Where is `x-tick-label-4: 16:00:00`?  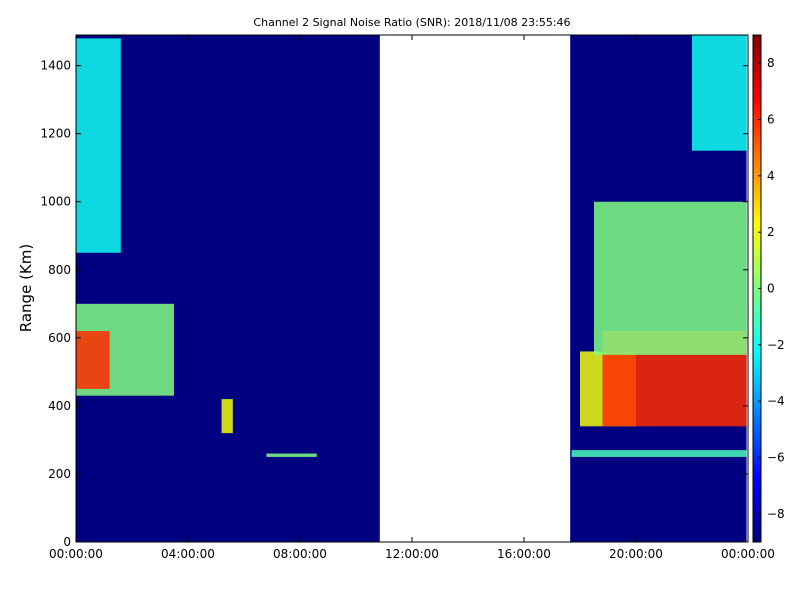 x-tick-label-4: 16:00:00 is located at coordinates (524, 554).